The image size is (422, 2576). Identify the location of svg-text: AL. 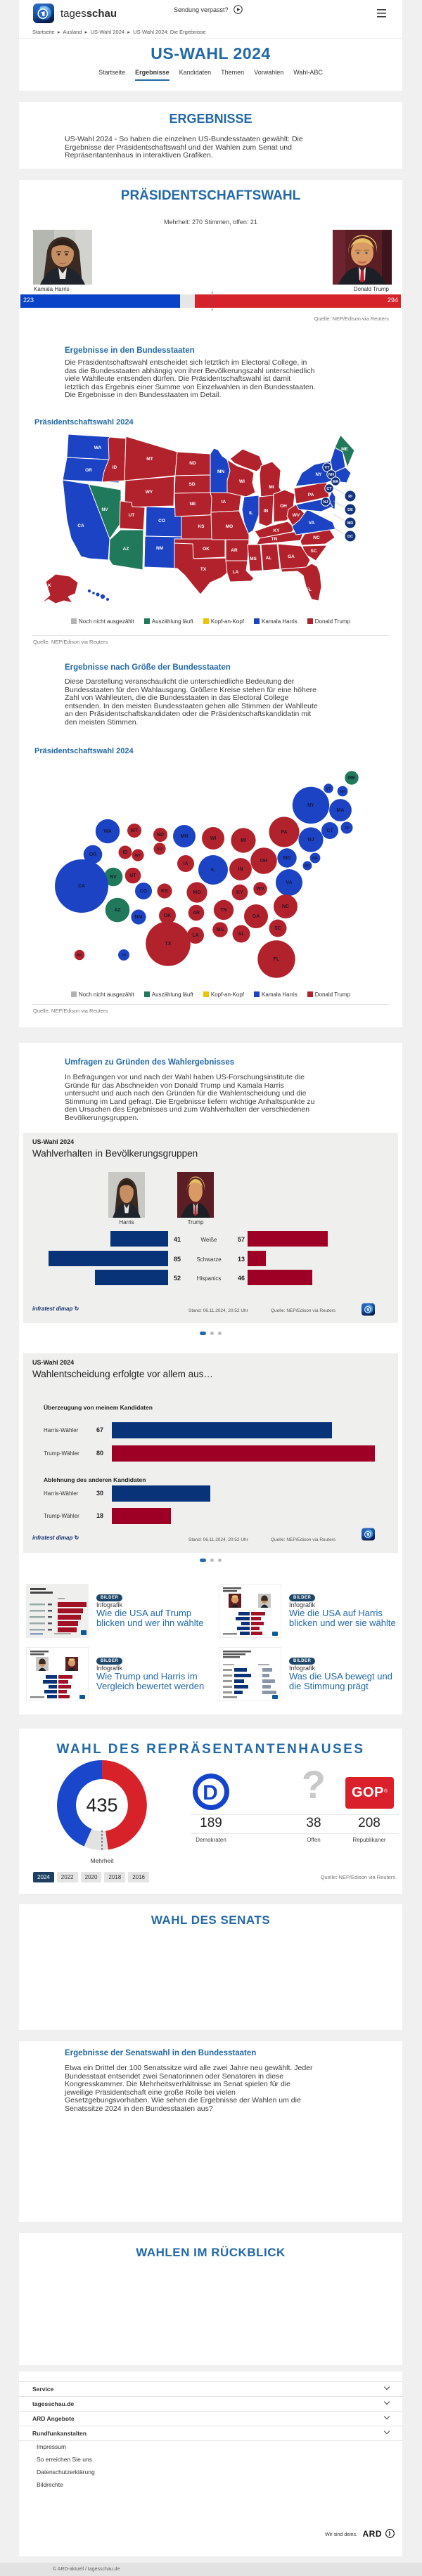
(269, 558).